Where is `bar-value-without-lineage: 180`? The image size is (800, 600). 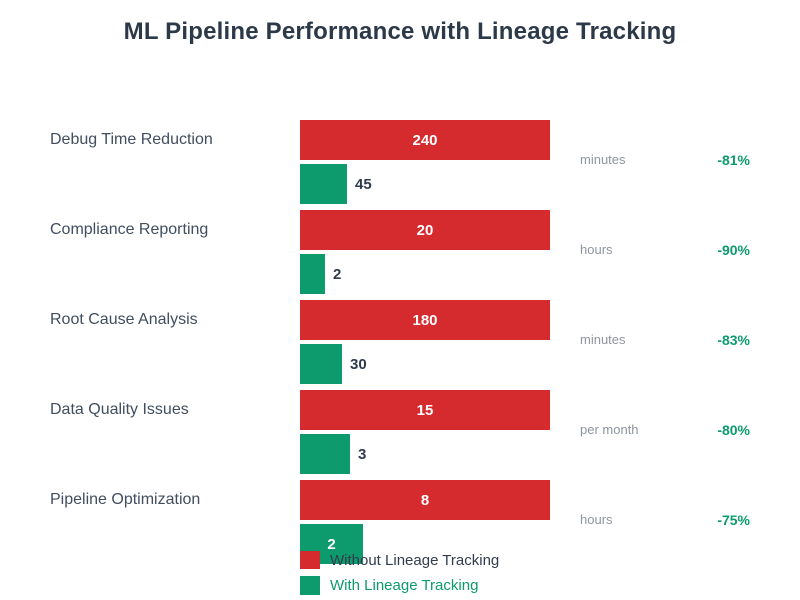 bar-value-without-lineage: 180 is located at coordinates (425, 320).